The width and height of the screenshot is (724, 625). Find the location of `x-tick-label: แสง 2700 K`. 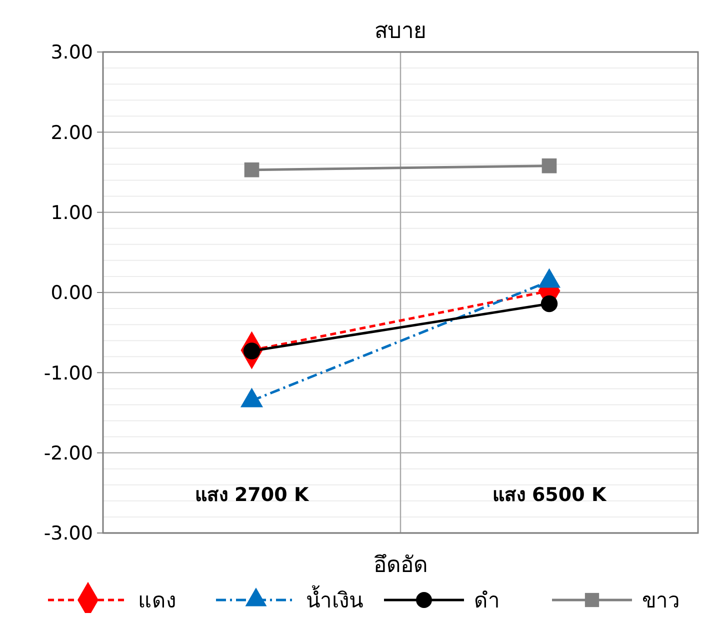

x-tick-label: แสง 2700 K is located at coordinates (252, 495).